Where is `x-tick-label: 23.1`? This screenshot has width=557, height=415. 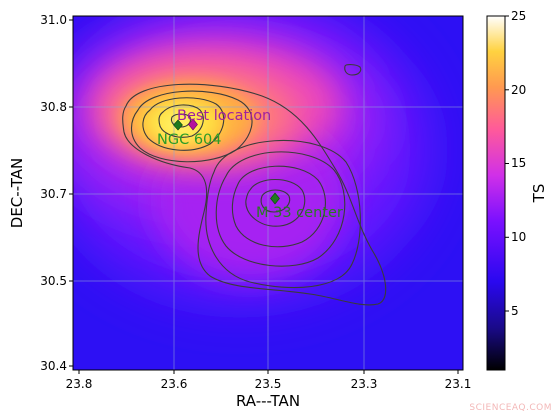 x-tick-label: 23.1 is located at coordinates (458, 384).